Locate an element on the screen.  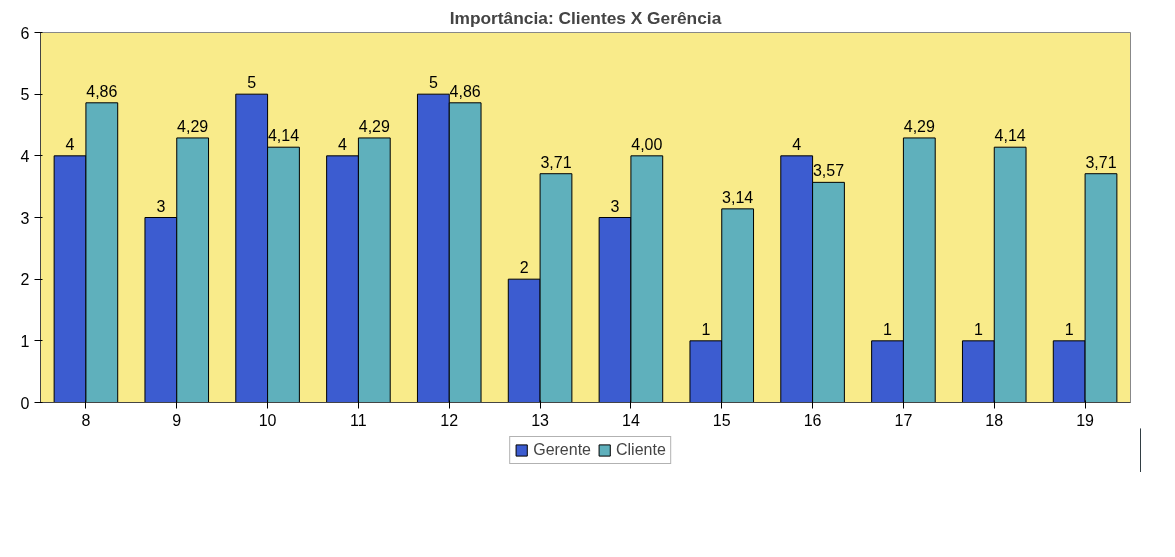
x-tick-label: 17 is located at coordinates (903, 420).